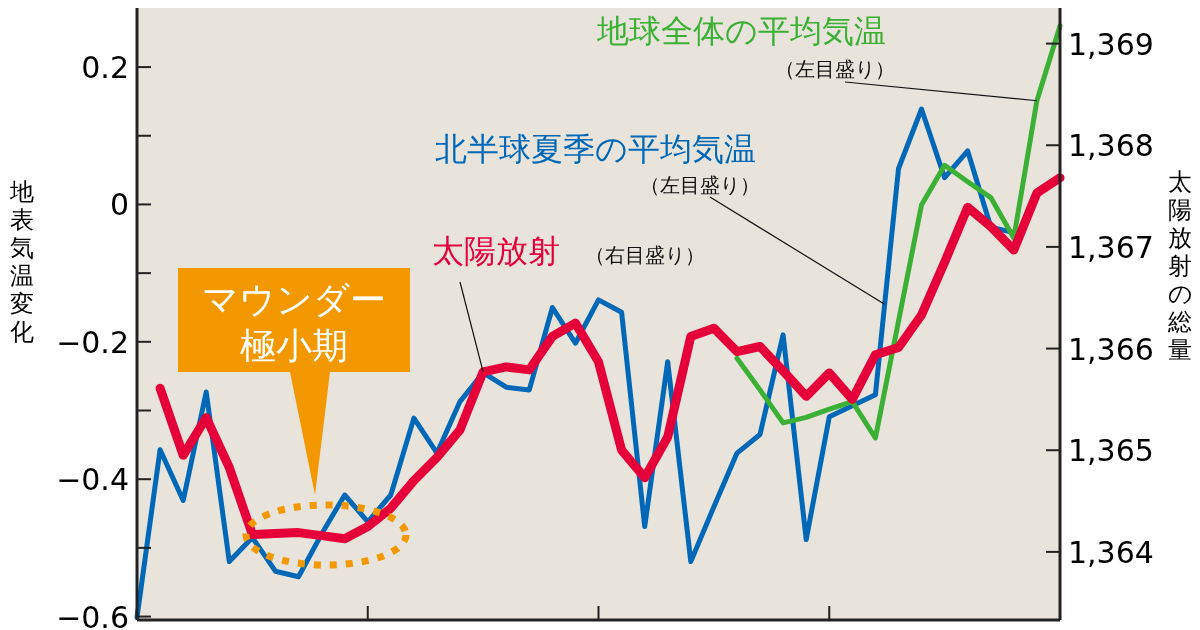  Describe the element at coordinates (1111, 451) in the screenshot. I see `y2-tick-label: 1,365` at that location.